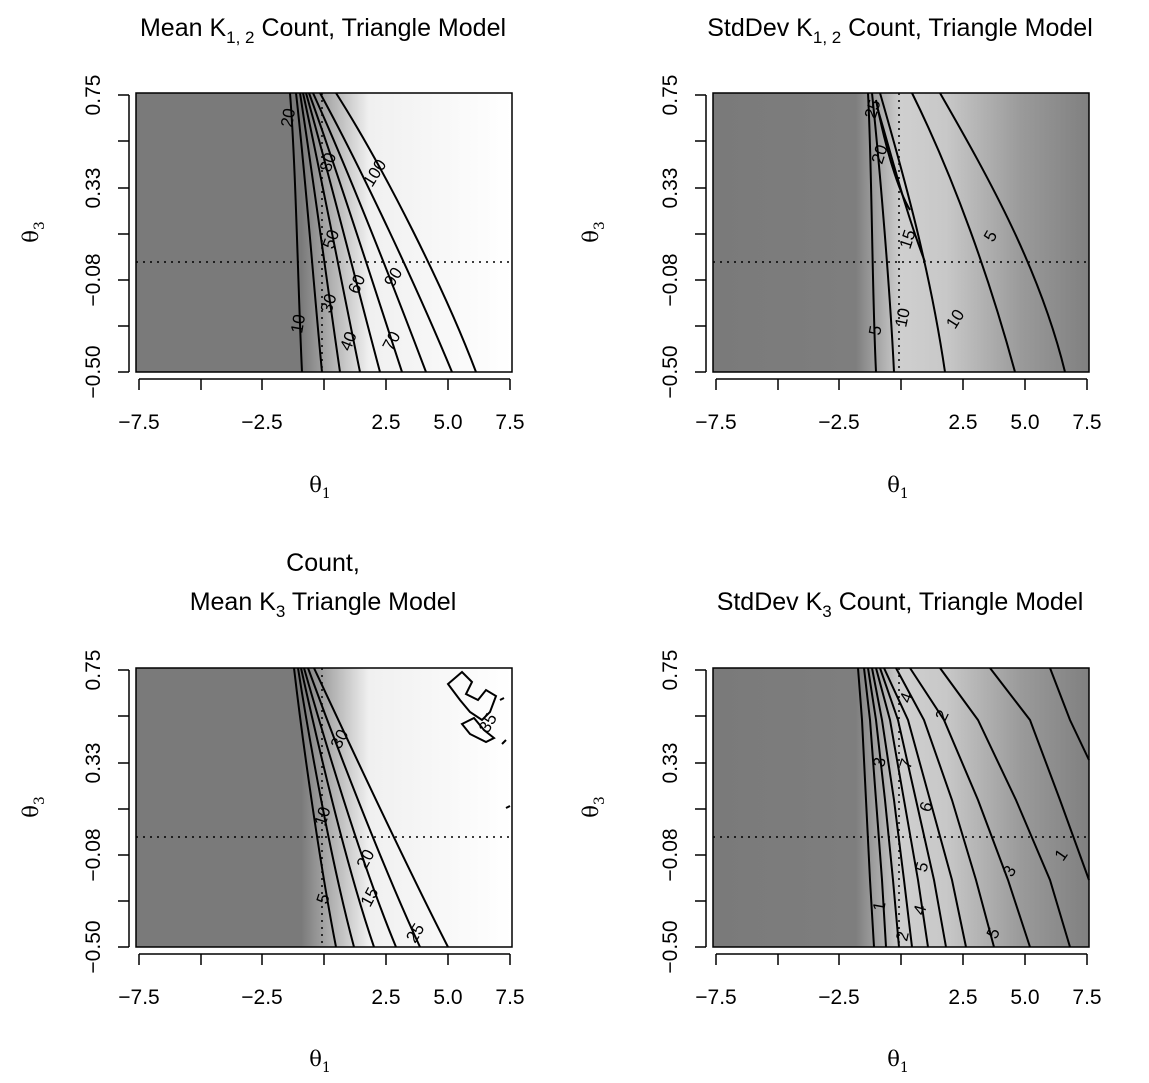 Image resolution: width=1149 pixels, height=1083 pixels. What do you see at coordinates (323, 604) in the screenshot?
I see `panel-title: Mean K3 Triangle Model` at bounding box center [323, 604].